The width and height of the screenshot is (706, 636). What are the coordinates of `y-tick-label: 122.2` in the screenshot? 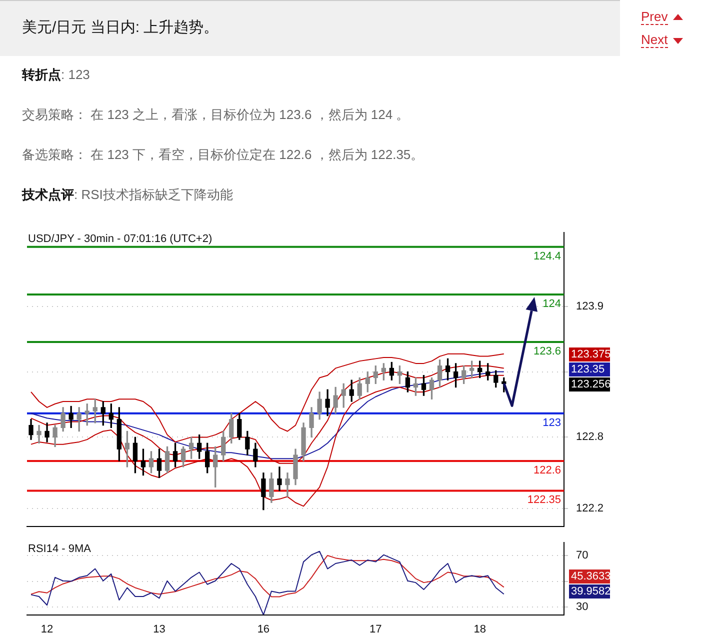 It's located at (590, 508).